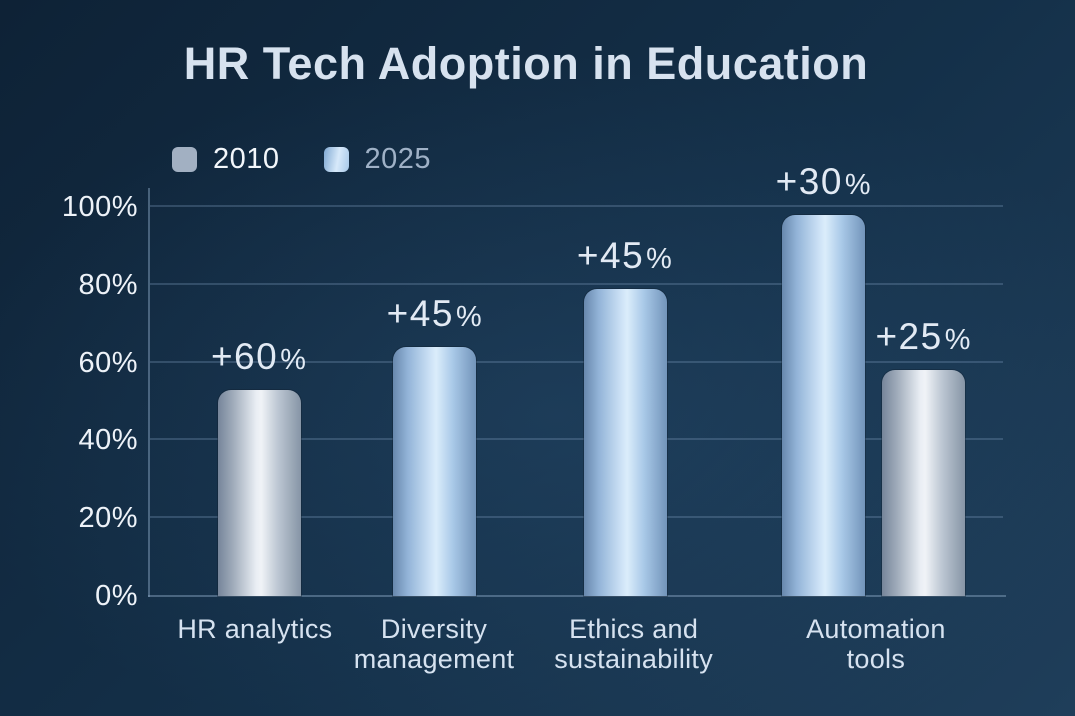  Describe the element at coordinates (149, 392) in the screenshot. I see `y-axis-line` at that location.